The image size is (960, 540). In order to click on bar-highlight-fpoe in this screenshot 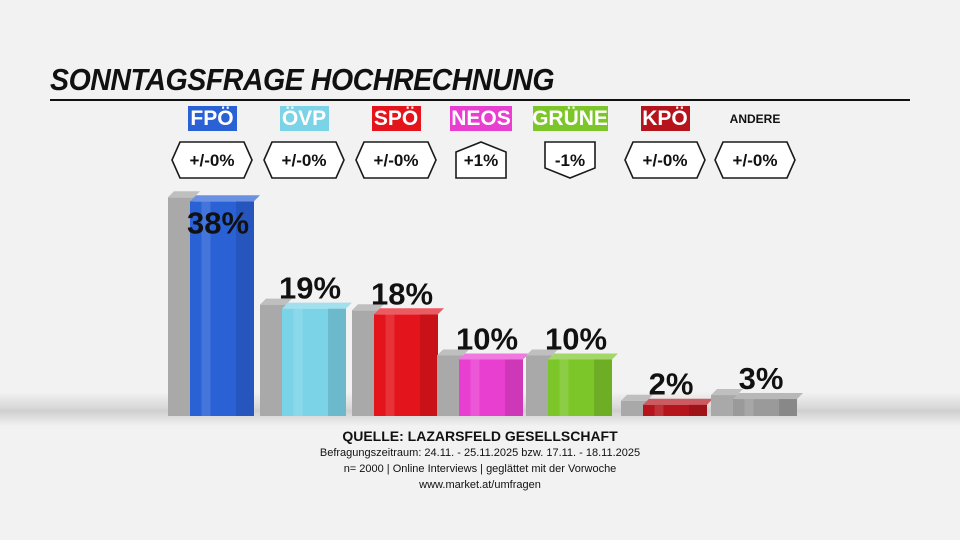, I will do `click(206, 308)`.